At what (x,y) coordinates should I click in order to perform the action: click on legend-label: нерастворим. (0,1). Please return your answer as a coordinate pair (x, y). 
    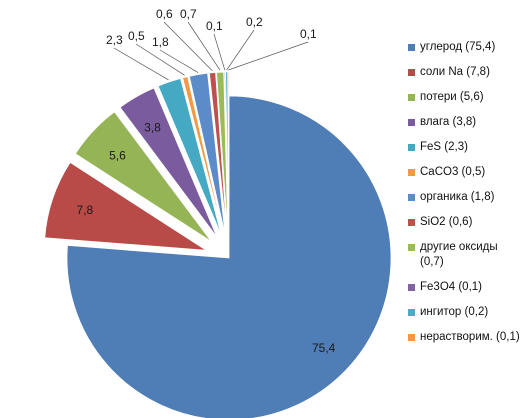
    Looking at the image, I should click on (470, 337).